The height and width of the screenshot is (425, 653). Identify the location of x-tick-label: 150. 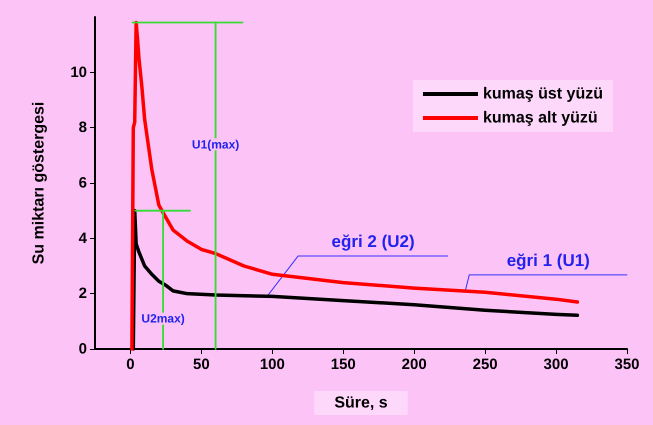
(343, 364).